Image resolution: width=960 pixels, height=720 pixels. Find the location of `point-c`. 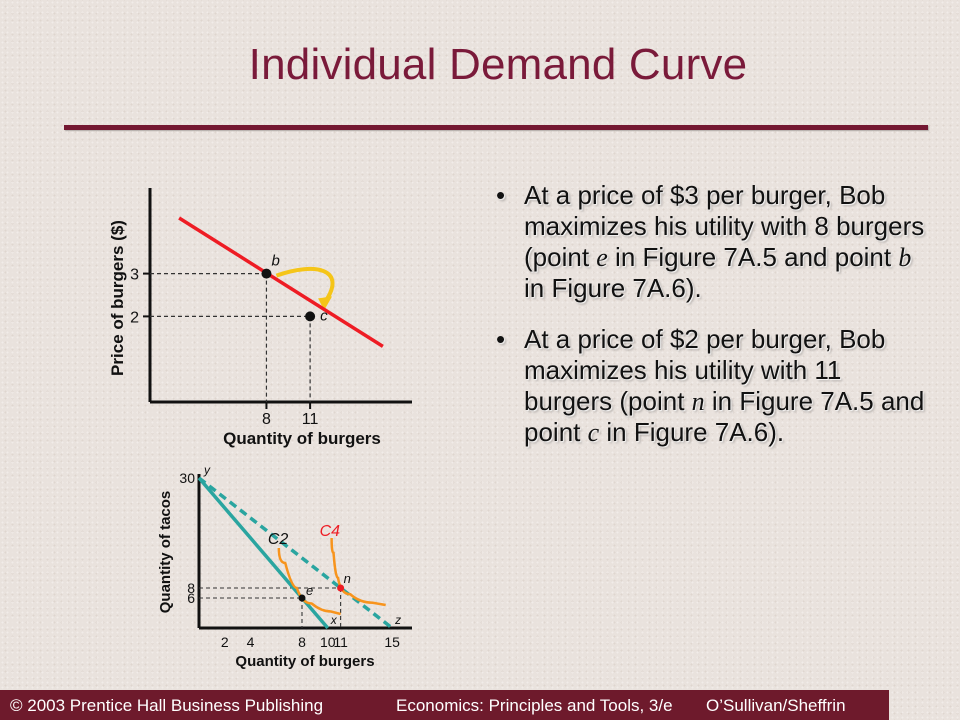

point-c is located at coordinates (310, 316).